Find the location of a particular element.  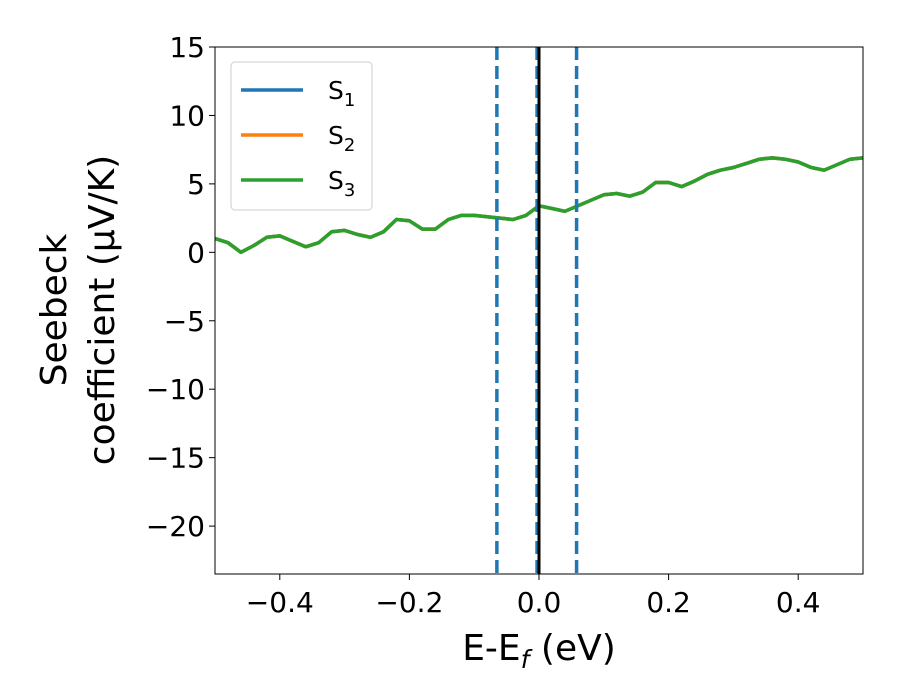

y-tick-label: −20 is located at coordinates (175, 526).